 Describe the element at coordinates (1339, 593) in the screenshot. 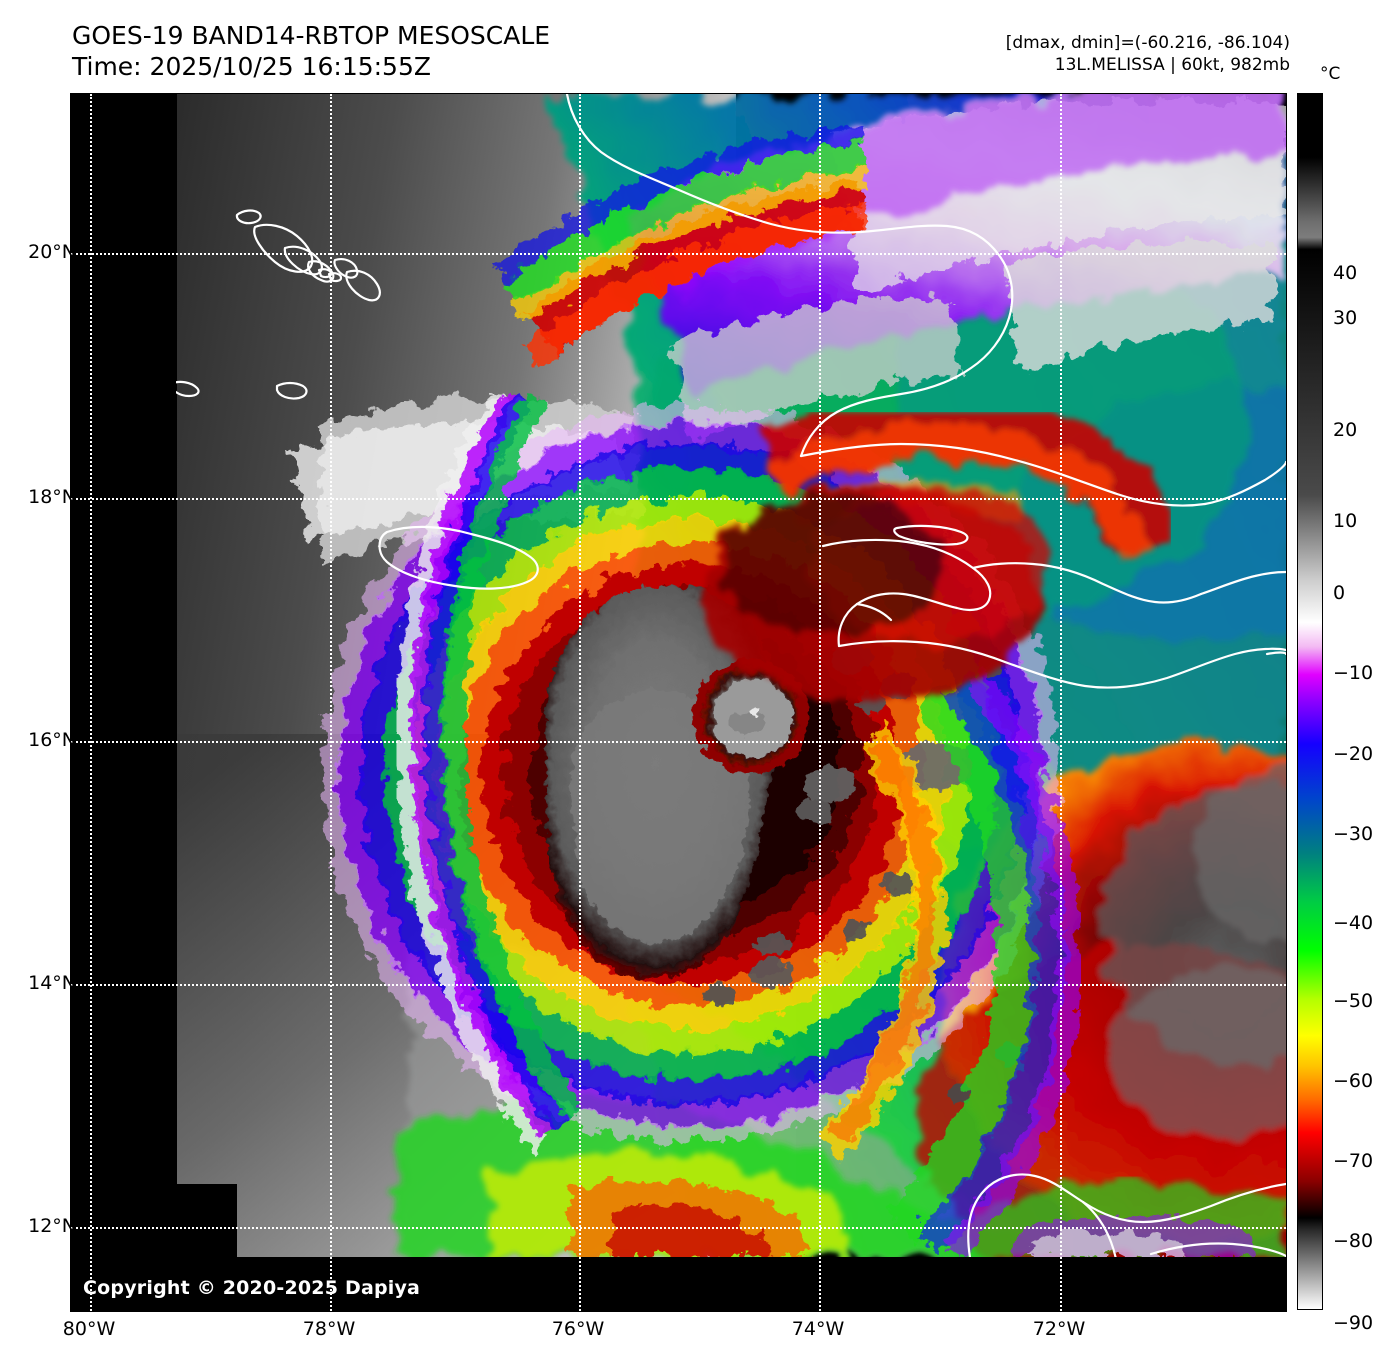

I see `cbtick-label-0: 0` at that location.